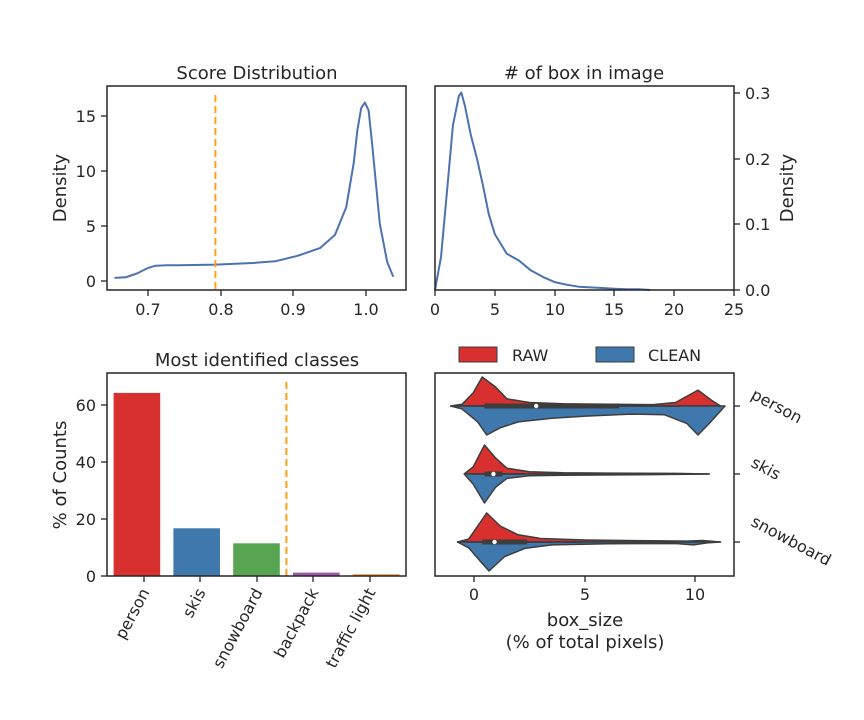 The height and width of the screenshot is (720, 864). Describe the element at coordinates (757, 93) in the screenshot. I see `boxes-ytick-label: 0.3` at that location.